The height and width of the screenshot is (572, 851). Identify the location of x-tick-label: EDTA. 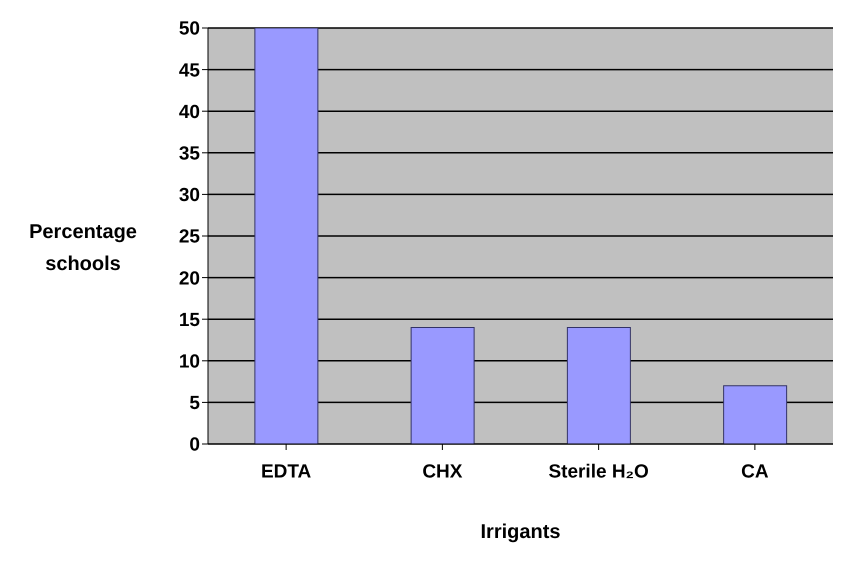
(286, 471).